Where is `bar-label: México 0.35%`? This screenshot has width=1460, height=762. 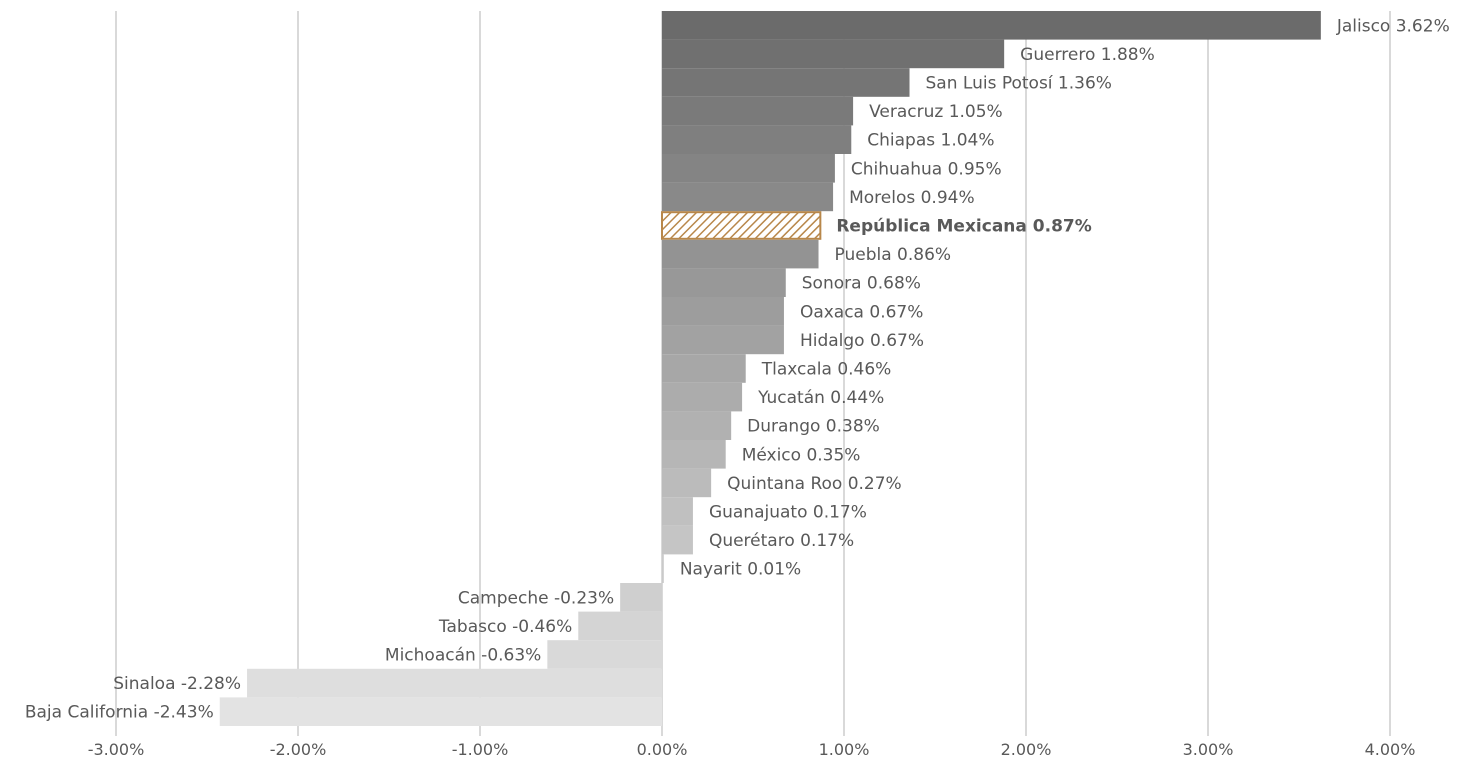
bar-label: México 0.35% is located at coordinates (801, 455).